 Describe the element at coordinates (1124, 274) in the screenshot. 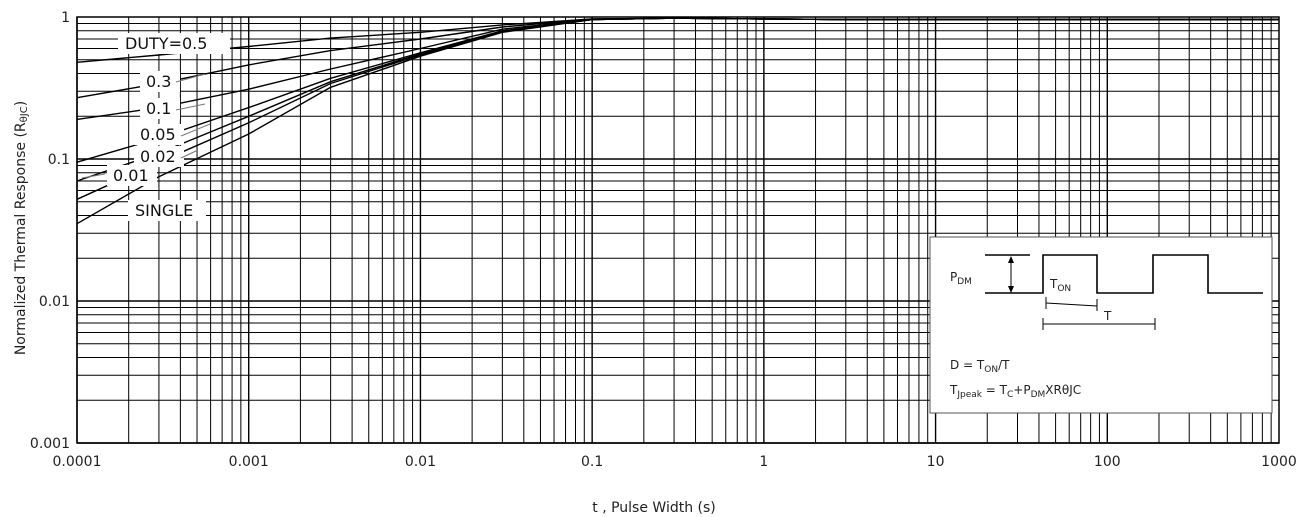

I see `pulse-waveform` at that location.